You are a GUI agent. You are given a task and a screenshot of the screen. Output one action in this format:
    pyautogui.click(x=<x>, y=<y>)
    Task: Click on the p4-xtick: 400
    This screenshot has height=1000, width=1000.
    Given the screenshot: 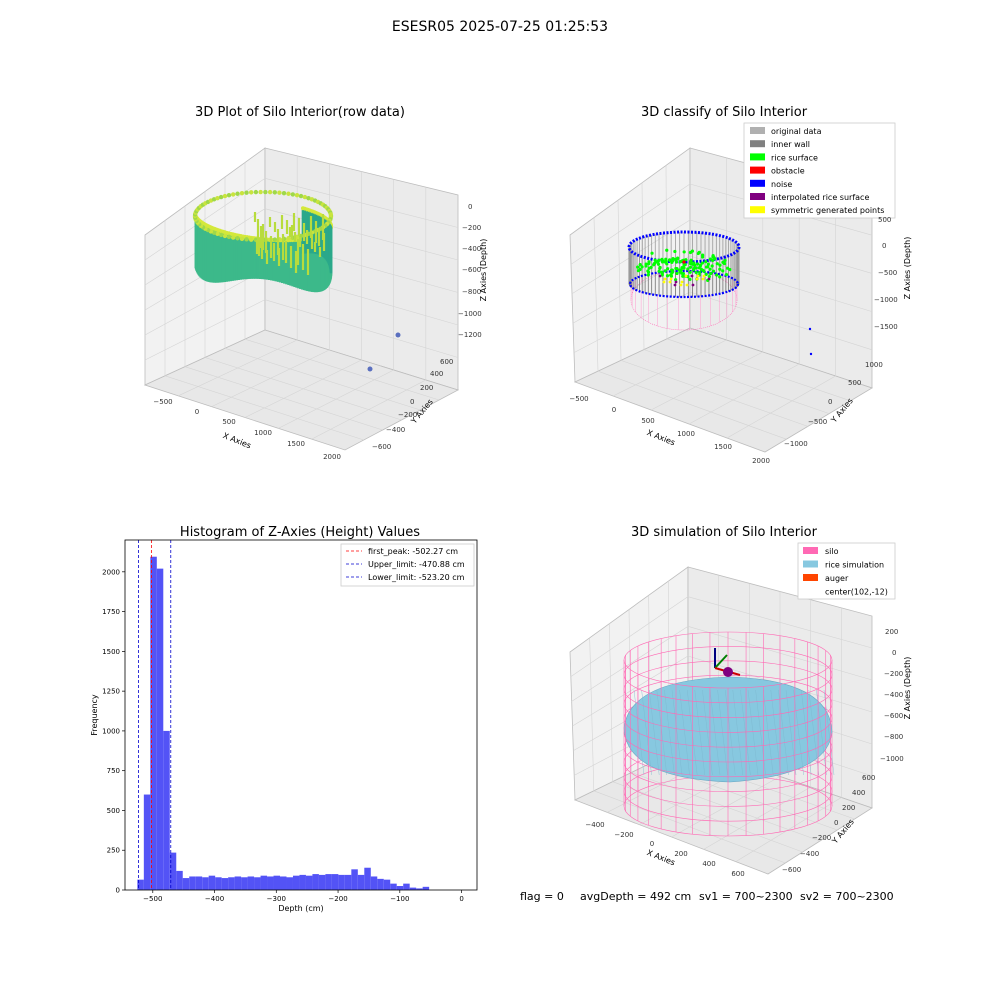 What is the action you would take?
    pyautogui.click(x=708, y=864)
    